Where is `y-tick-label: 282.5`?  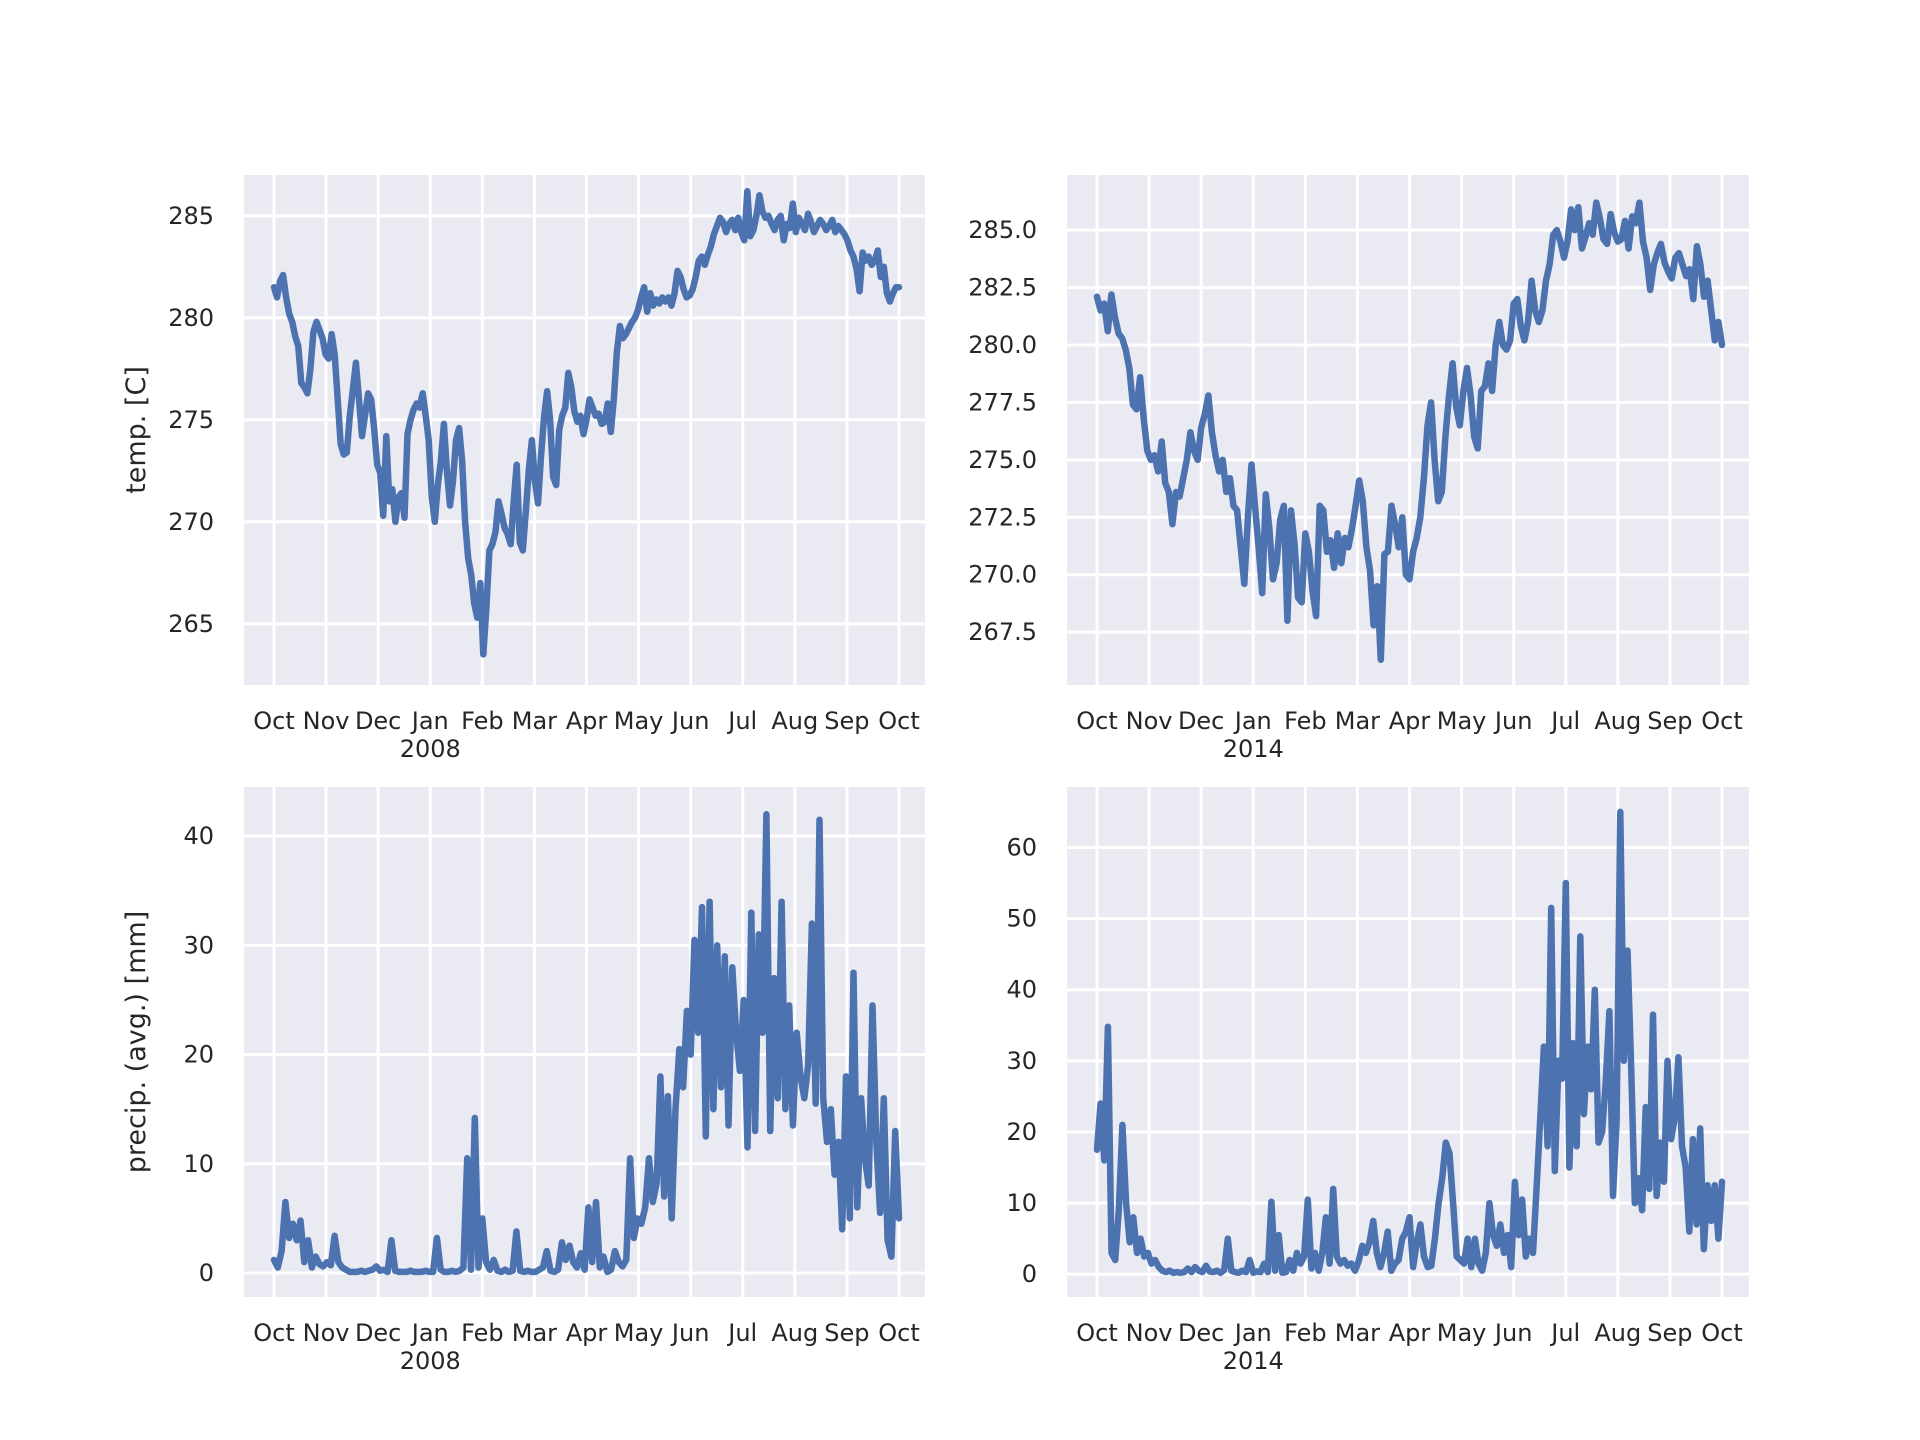
y-tick-label: 282.5 is located at coordinates (1002, 288).